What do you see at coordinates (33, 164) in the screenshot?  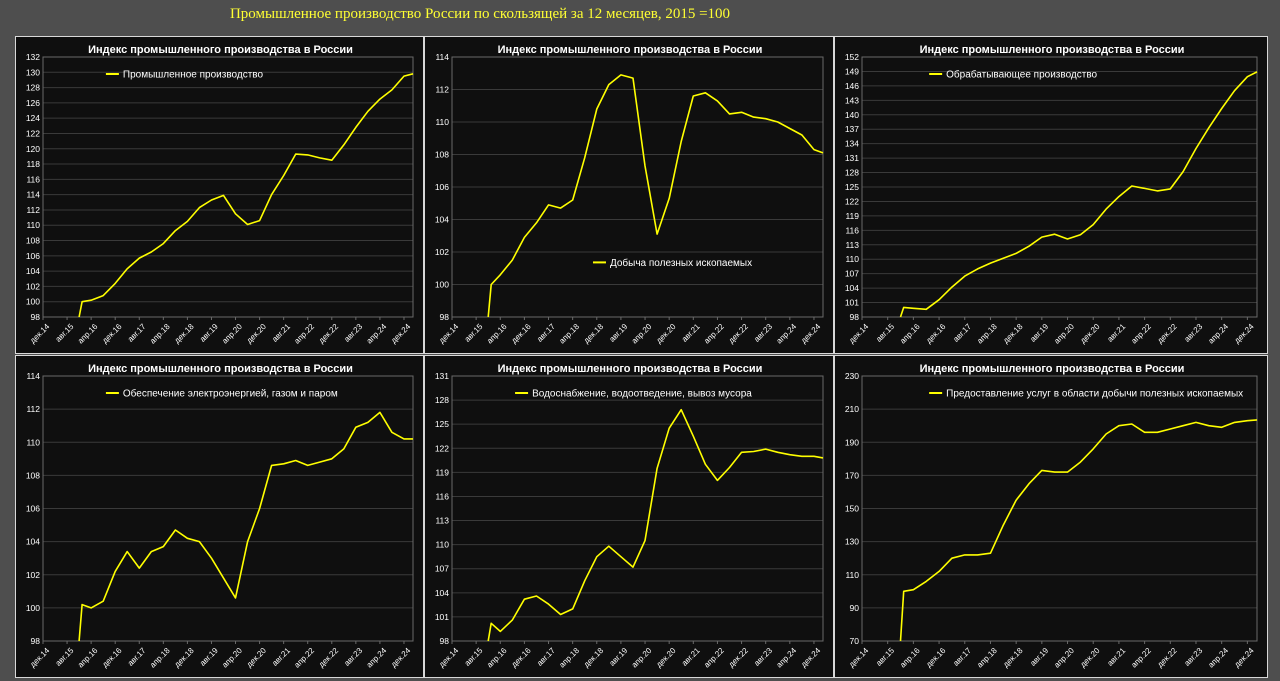 I see `y-tick-label: 118` at bounding box center [33, 164].